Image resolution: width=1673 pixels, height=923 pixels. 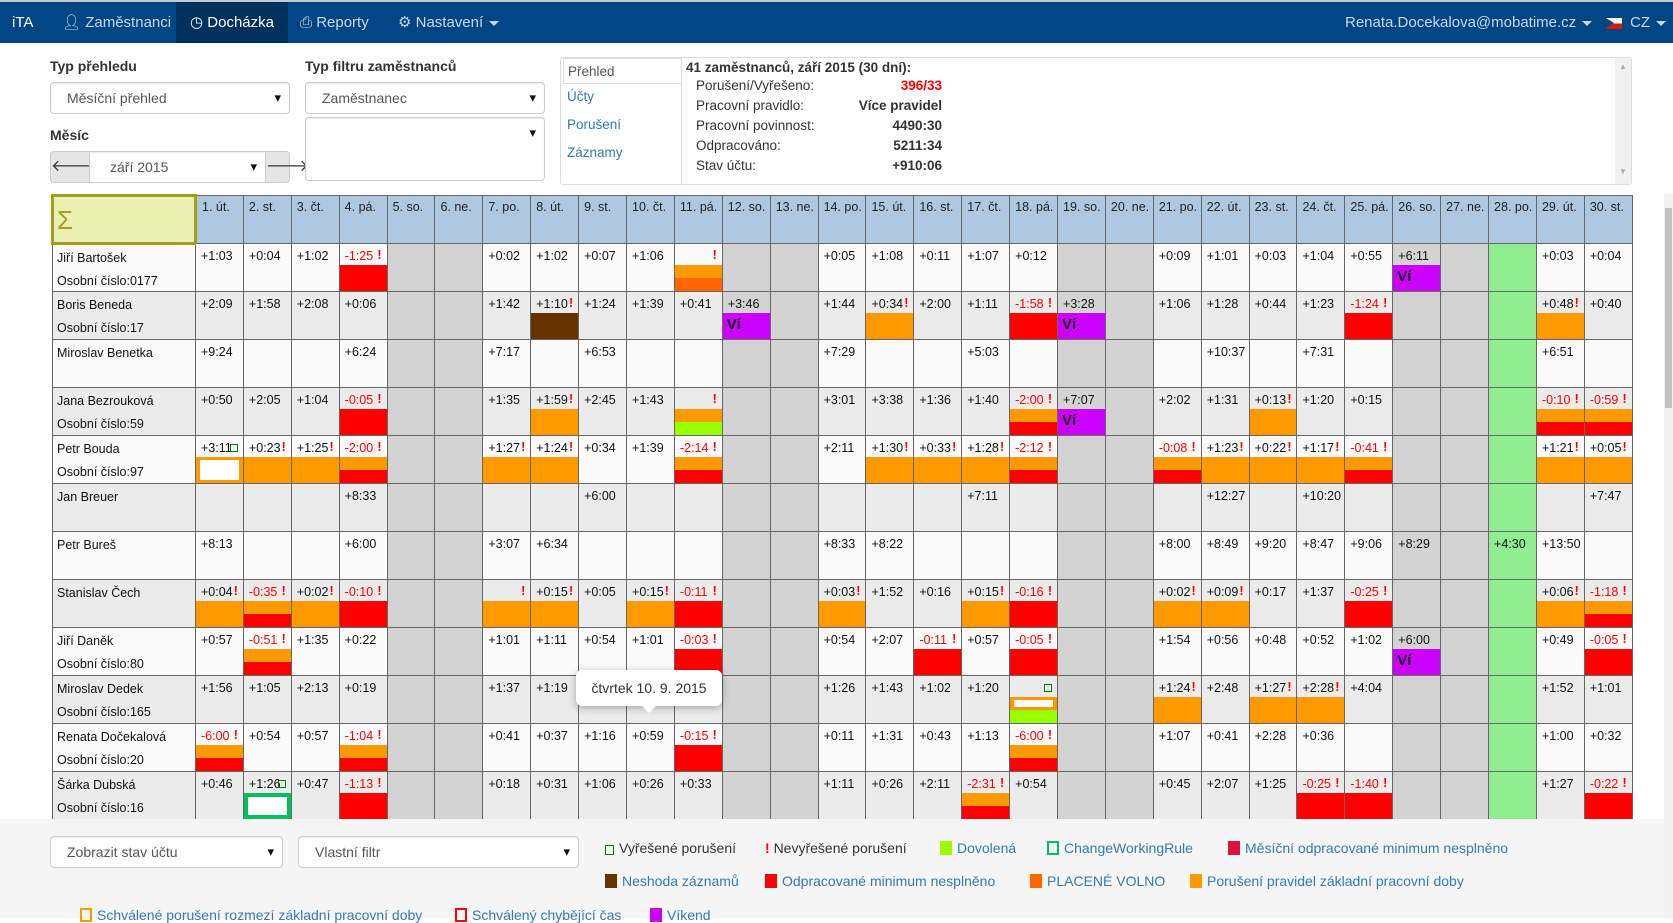 I want to click on day-cell: +1:26, so click(x=842, y=699).